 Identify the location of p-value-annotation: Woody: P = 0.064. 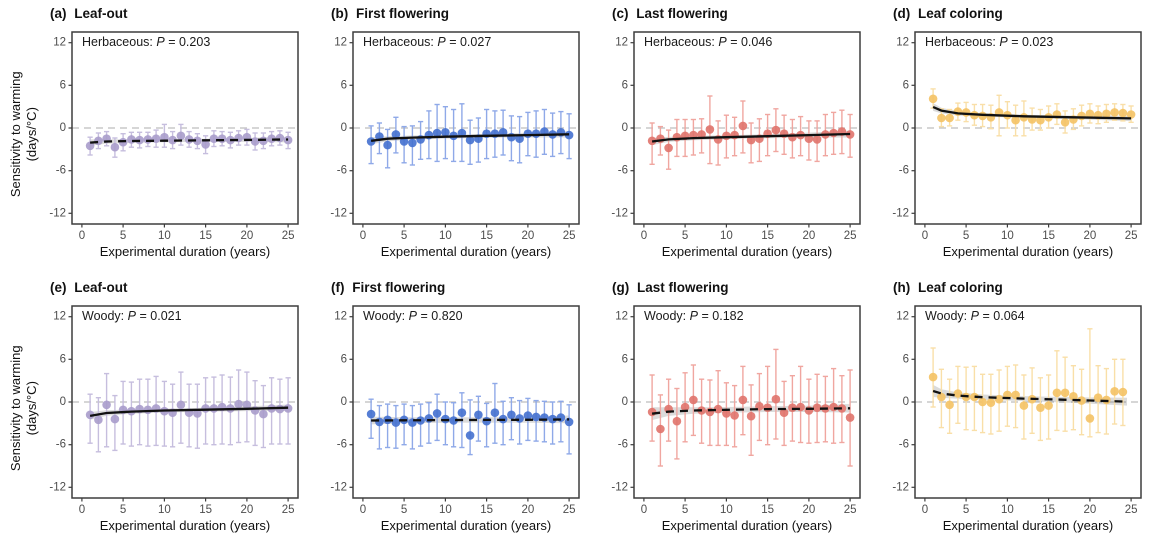
(975, 316).